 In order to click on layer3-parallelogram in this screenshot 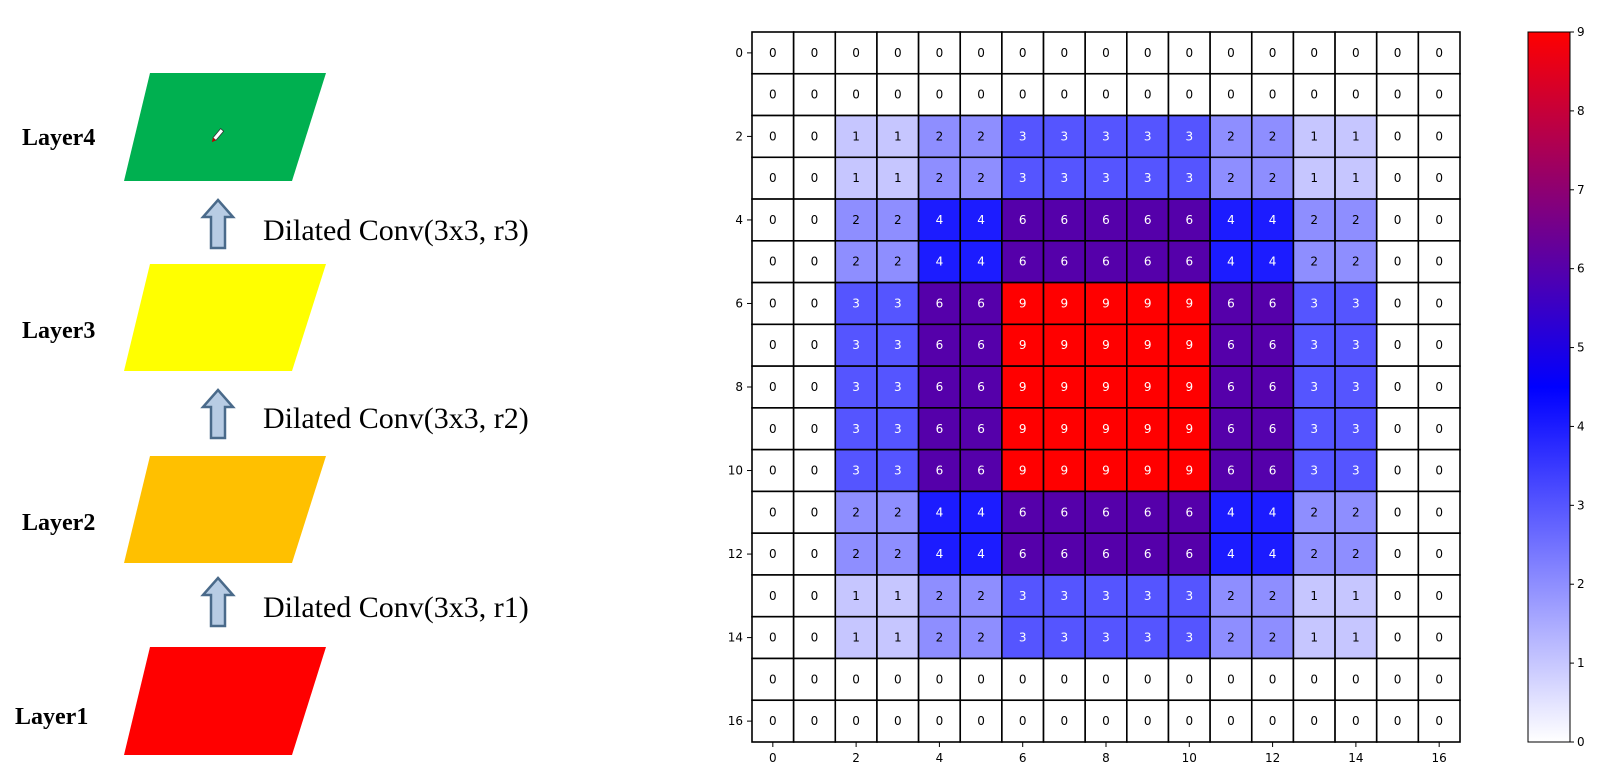, I will do `click(225, 317)`.